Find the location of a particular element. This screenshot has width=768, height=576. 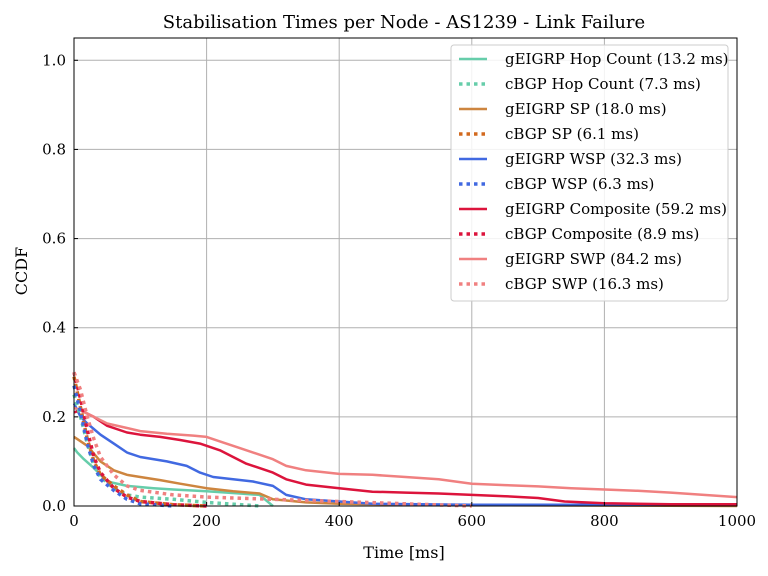

x-tick-label: 1000 is located at coordinates (737, 521).